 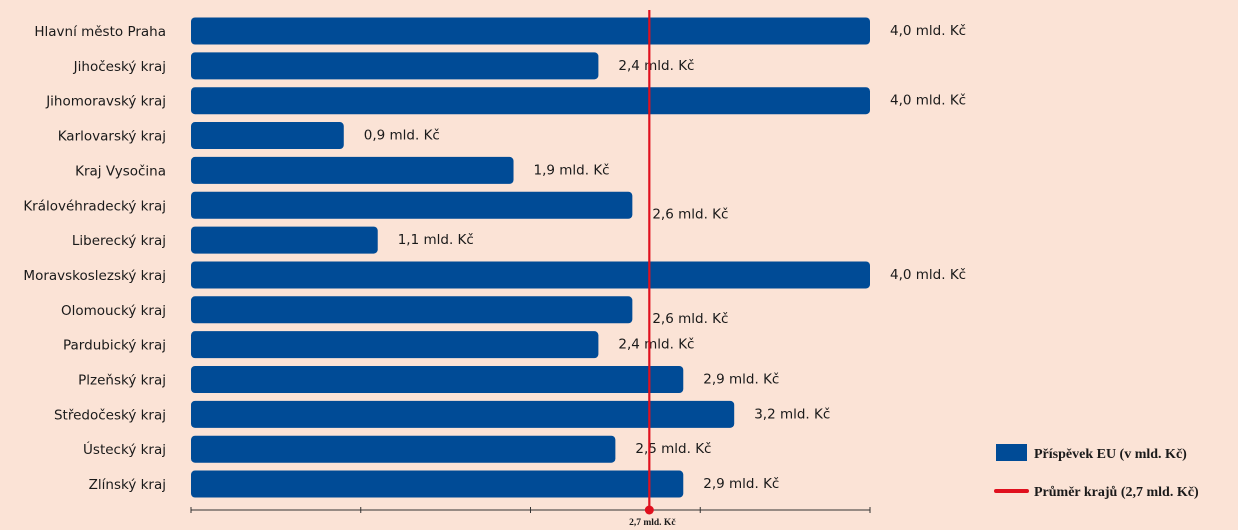 What do you see at coordinates (120, 171) in the screenshot?
I see `category-label: Kraj Vysočina` at bounding box center [120, 171].